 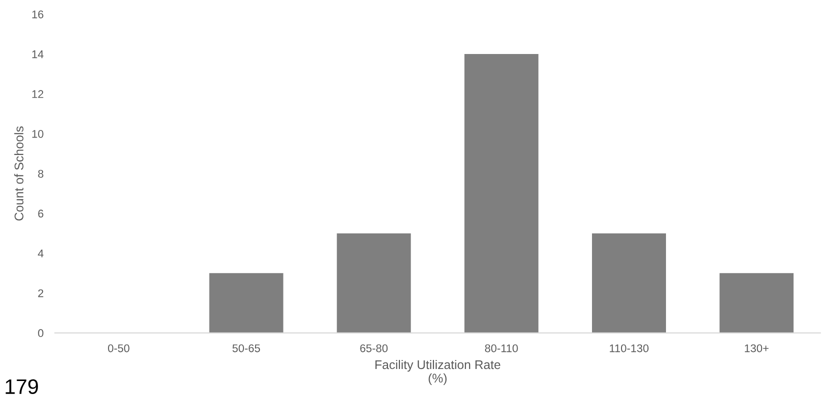 What do you see at coordinates (38, 14) in the screenshot?
I see `y-tick-label: 16` at bounding box center [38, 14].